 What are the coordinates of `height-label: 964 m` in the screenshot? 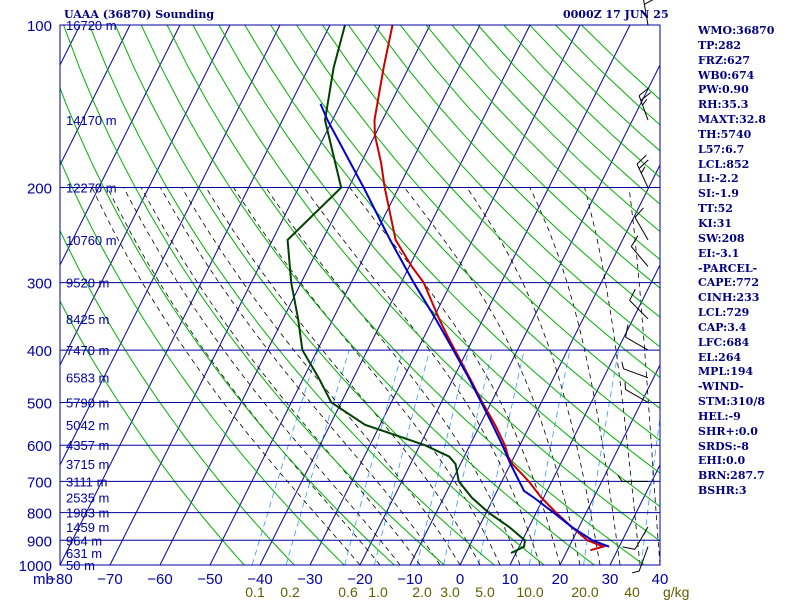 It's located at (84, 540).